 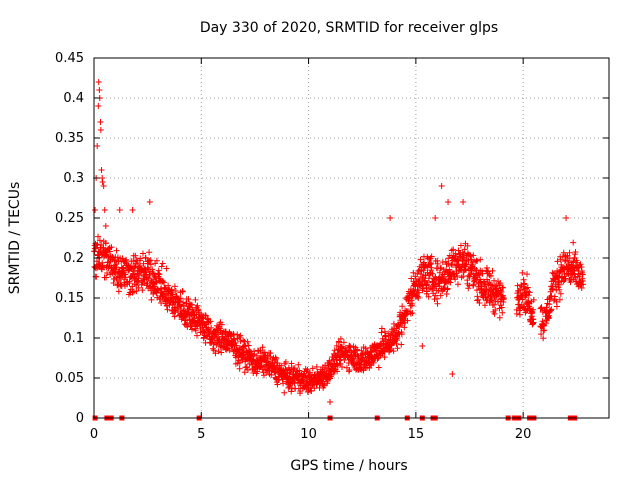 What do you see at coordinates (69, 58) in the screenshot?
I see `y-tick-label: 0.45` at bounding box center [69, 58].